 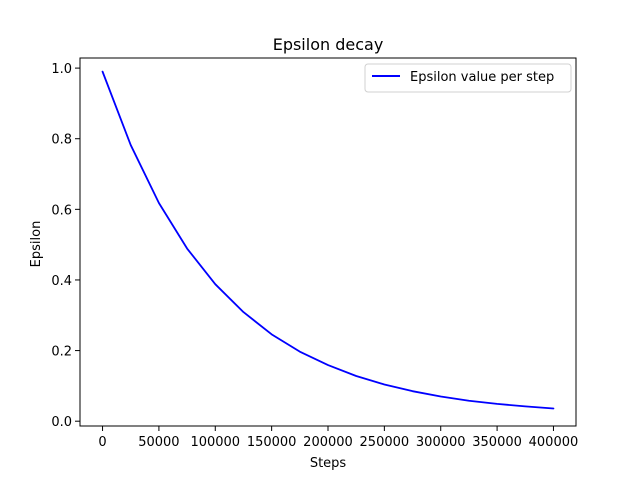 I want to click on x-tick-label: 300000, so click(x=441, y=442).